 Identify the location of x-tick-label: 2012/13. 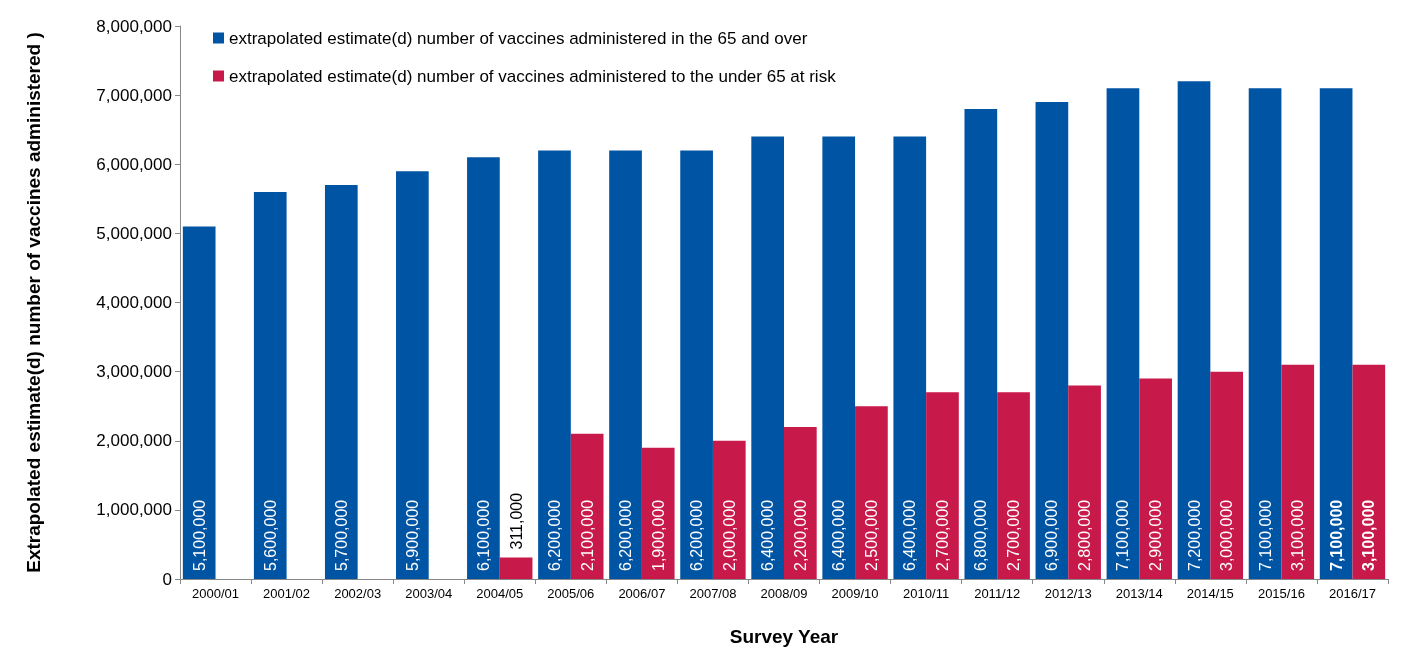
(1068, 593).